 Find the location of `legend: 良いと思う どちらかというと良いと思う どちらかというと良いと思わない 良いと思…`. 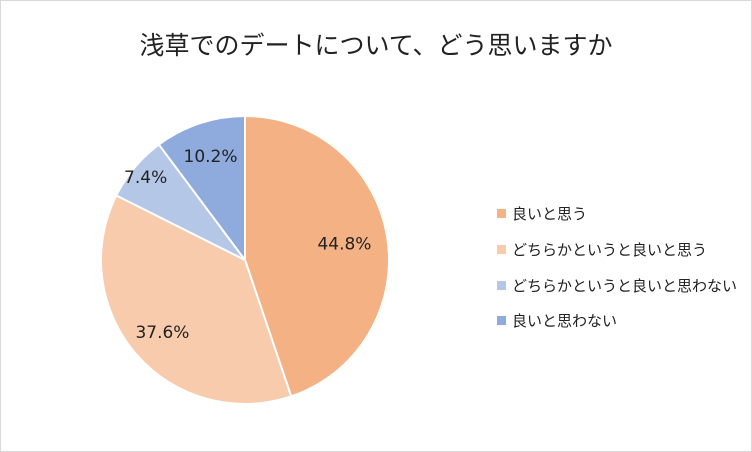

legend: 良いと思う どちらかというと良いと思う どちらかというと良いと思わない 良いと思… is located at coordinates (617, 267).